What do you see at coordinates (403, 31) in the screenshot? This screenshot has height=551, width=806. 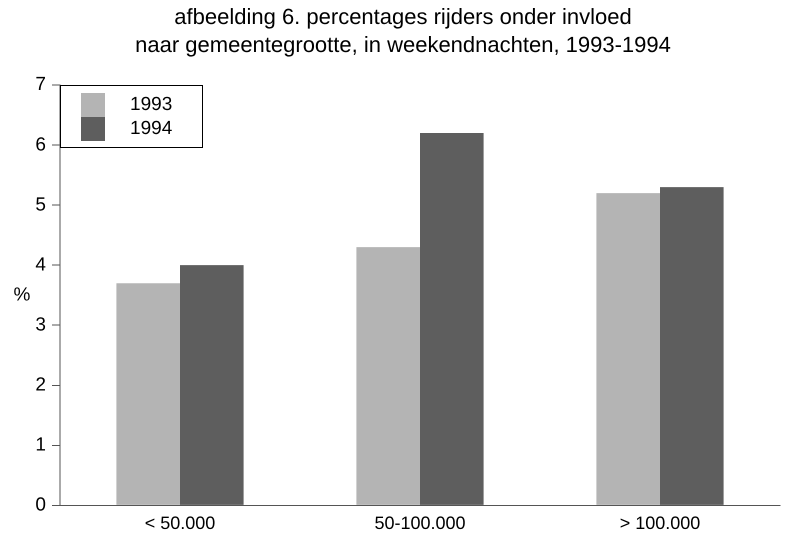 I see `chart-title: afbeelding 6. percentages rijders onder invloed naar gemeentegrootte, in weekendnachten, 1993-1994` at bounding box center [403, 31].